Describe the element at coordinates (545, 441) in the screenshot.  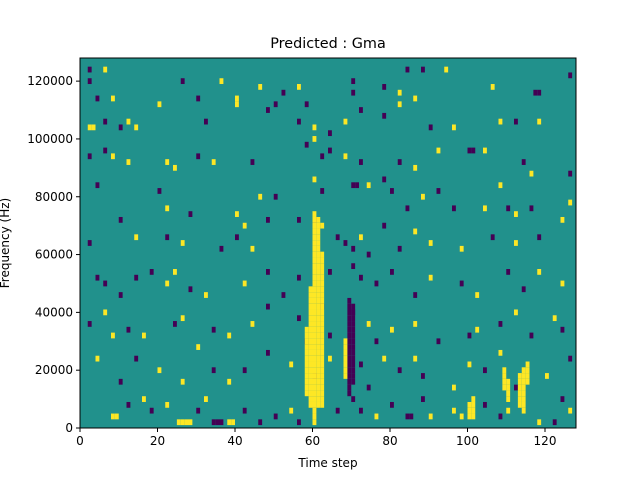
I see `x-tick-label: 120` at that location.